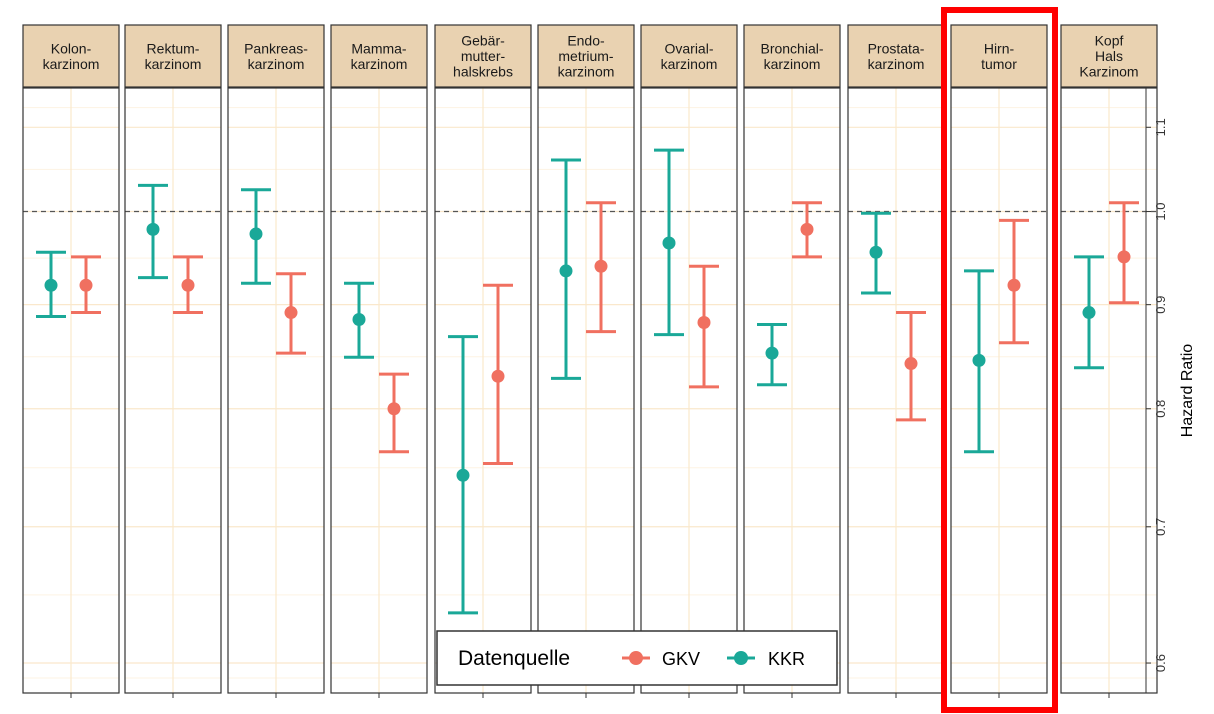 This screenshot has width=1214, height=714. I want to click on legend-title: Datenquelle, so click(514, 658).